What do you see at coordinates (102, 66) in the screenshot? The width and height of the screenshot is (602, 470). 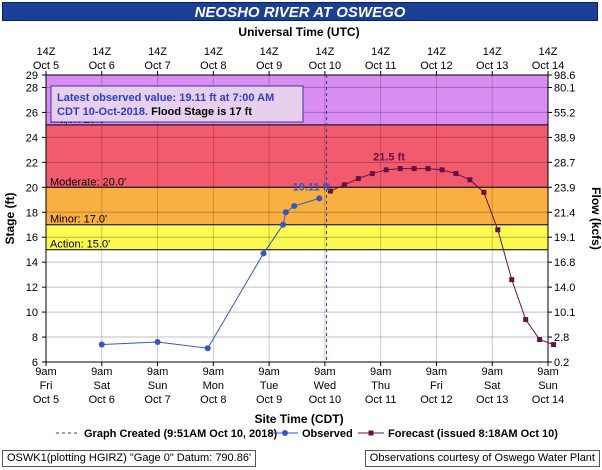 I see `top-tick-label: Oct 6` at bounding box center [102, 66].